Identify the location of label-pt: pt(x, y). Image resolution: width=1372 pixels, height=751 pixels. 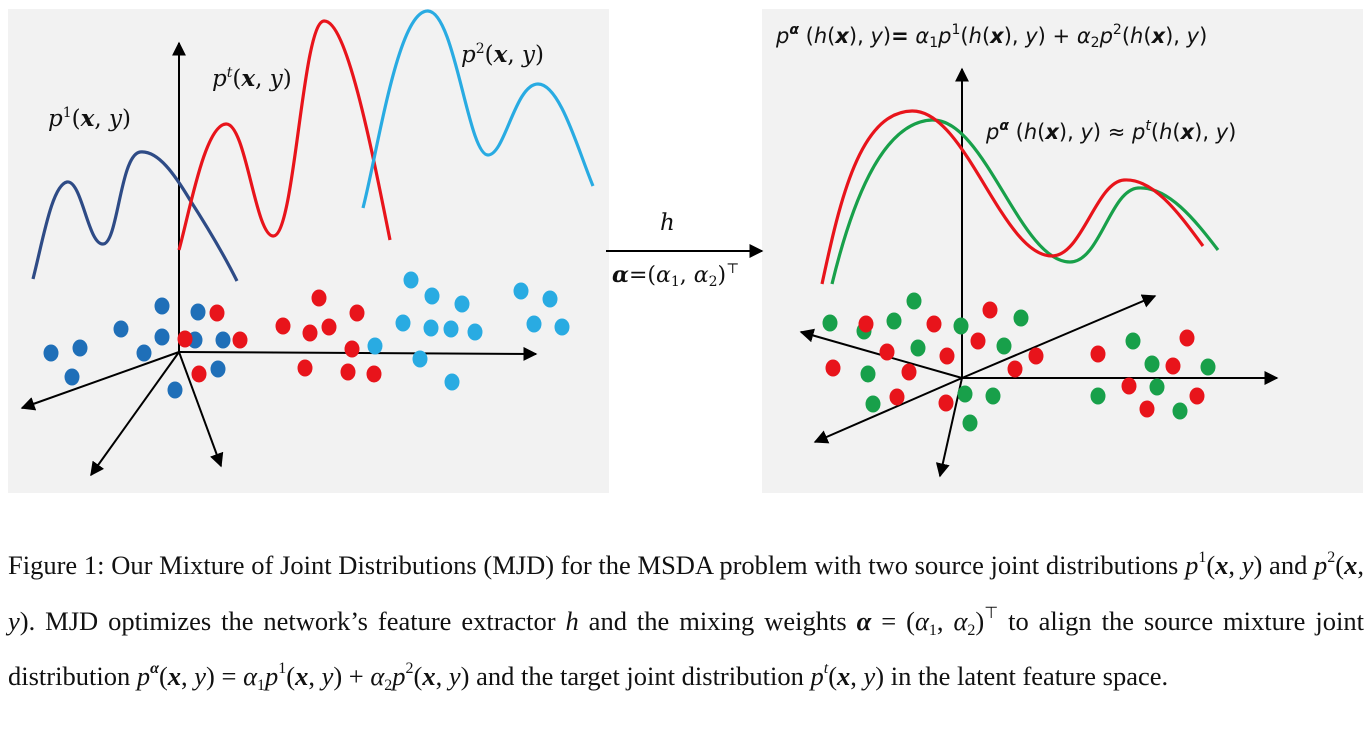
(252, 78).